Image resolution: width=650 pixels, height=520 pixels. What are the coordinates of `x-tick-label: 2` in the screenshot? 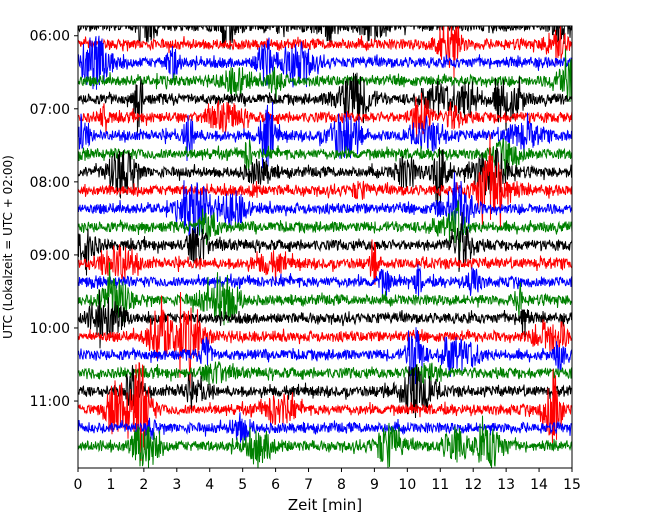 It's located at (143, 485).